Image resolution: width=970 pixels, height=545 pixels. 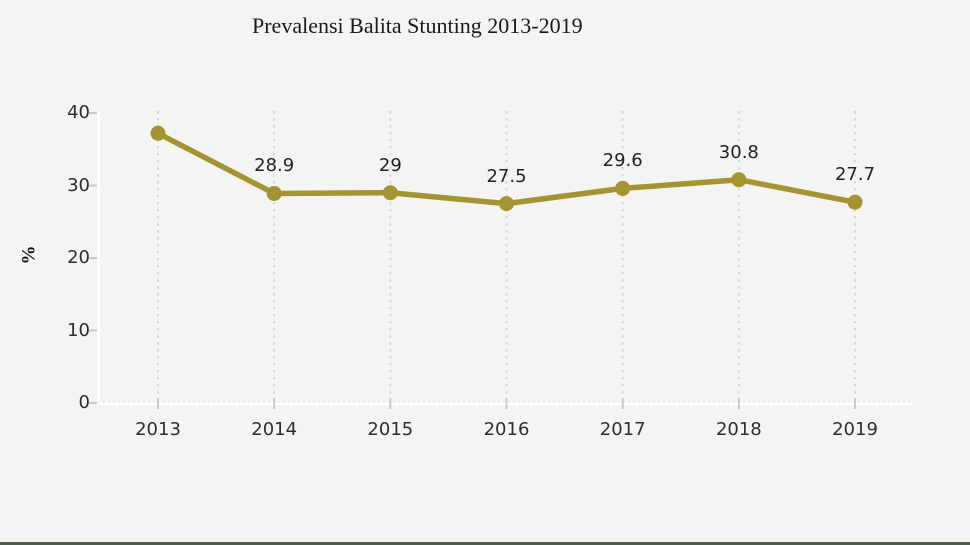 What do you see at coordinates (274, 166) in the screenshot?
I see `data-point-label: 28.9` at bounding box center [274, 166].